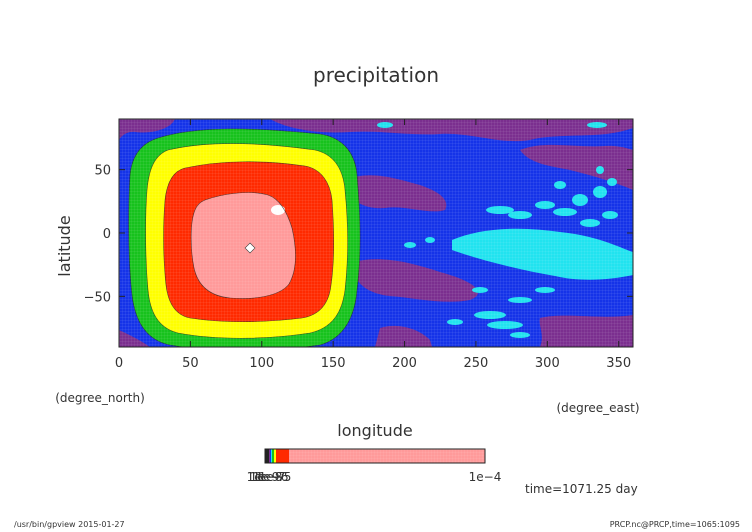  Describe the element at coordinates (119, 363) in the screenshot. I see `x-tick-label: 0` at that location.